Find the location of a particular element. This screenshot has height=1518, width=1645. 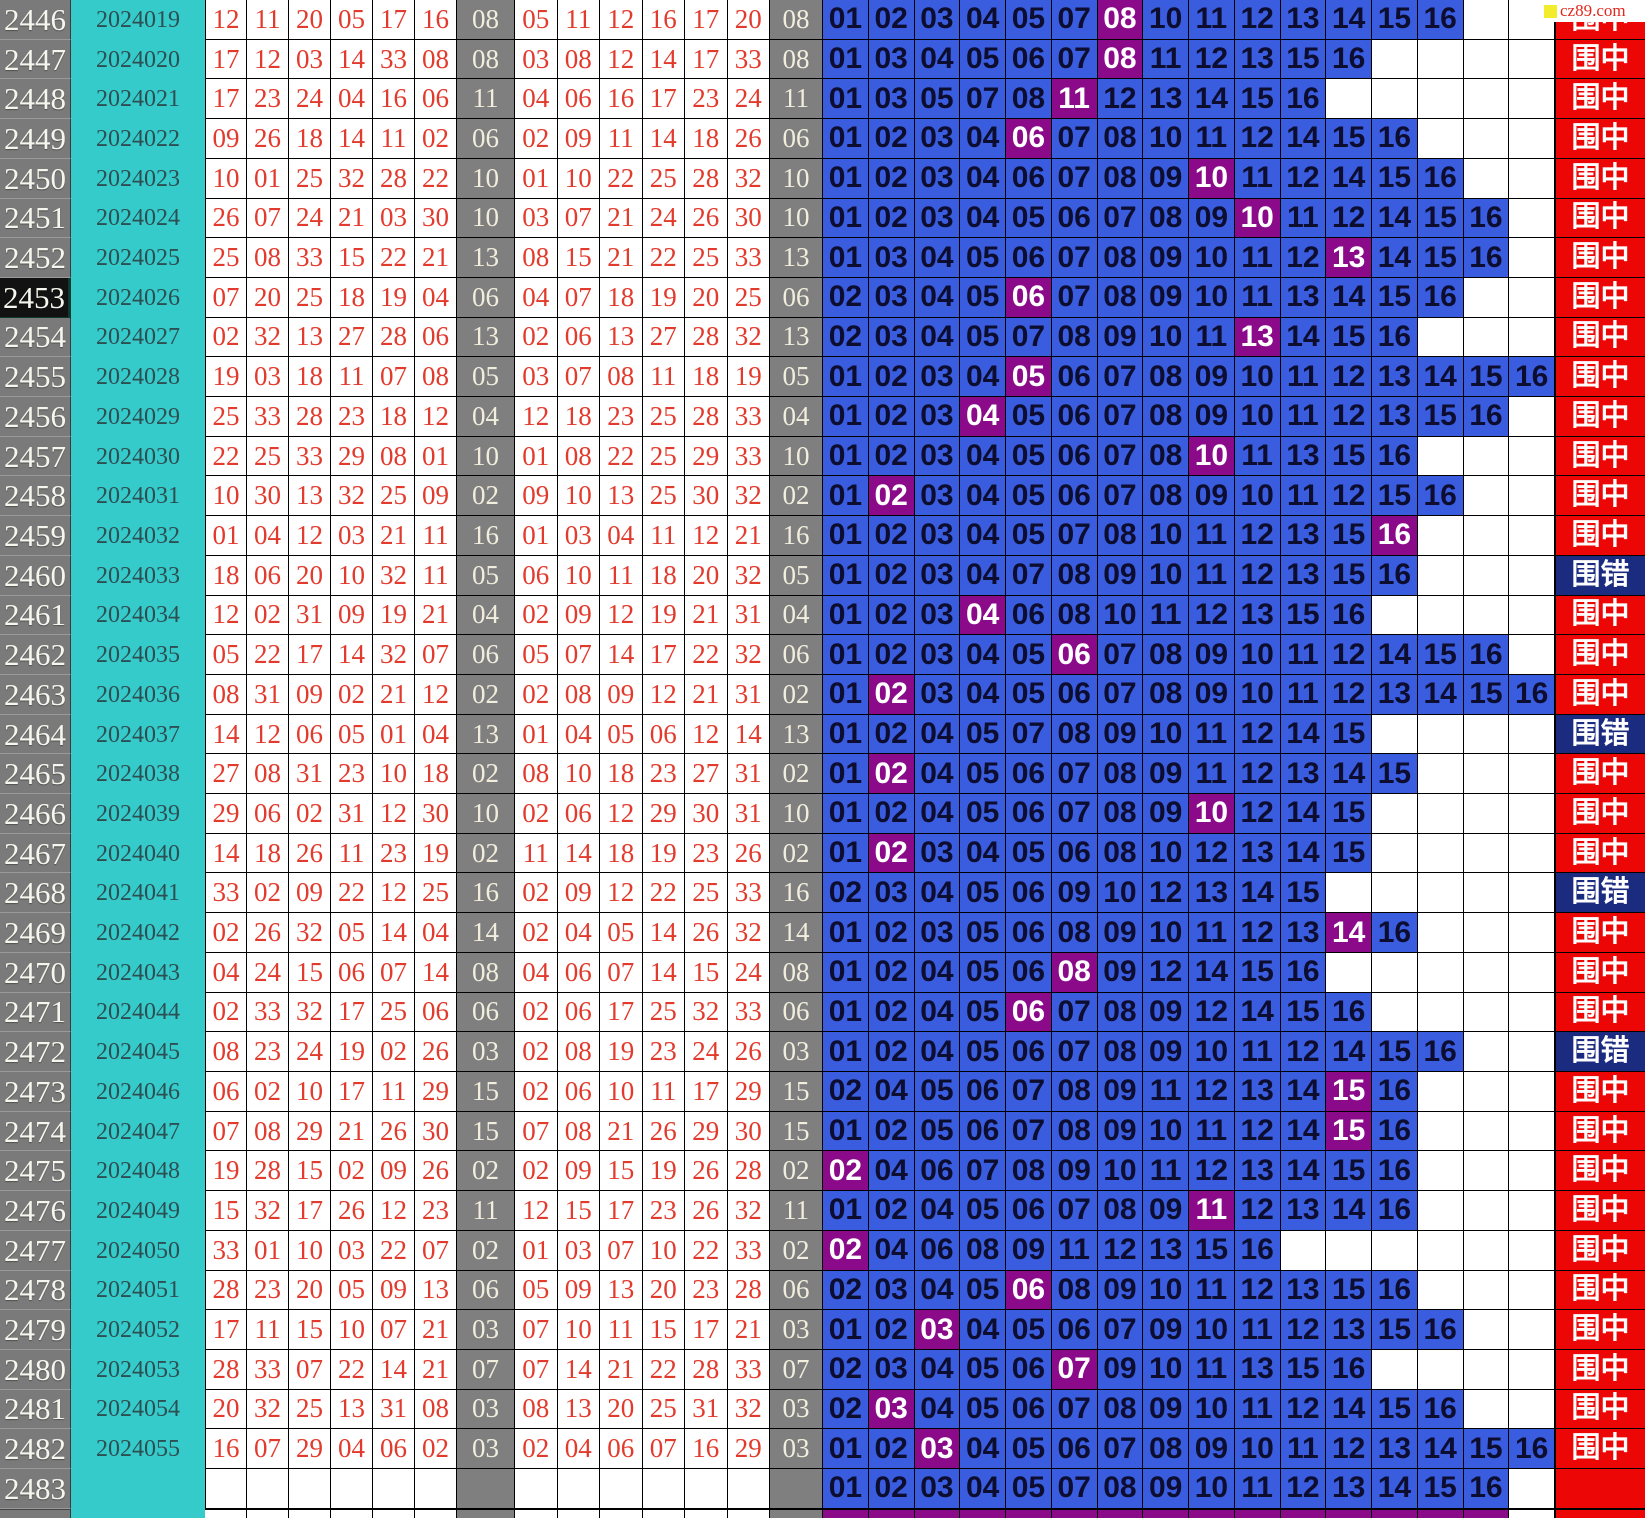

row-index-cell: 2477 is located at coordinates (35, 1250).